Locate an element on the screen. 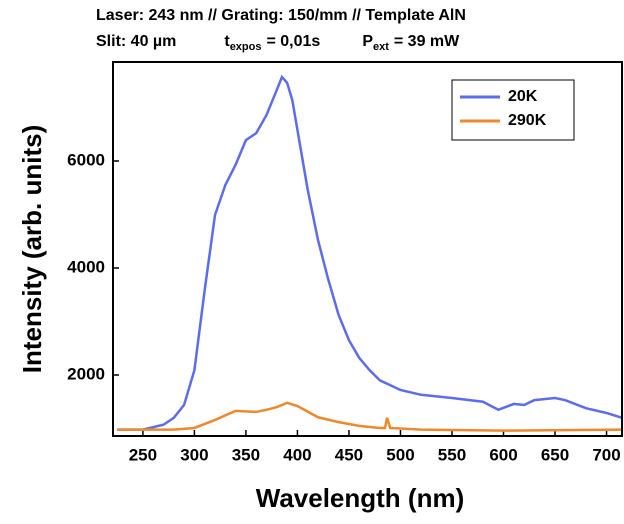  y-tick-label: 2000 is located at coordinates (86, 373).